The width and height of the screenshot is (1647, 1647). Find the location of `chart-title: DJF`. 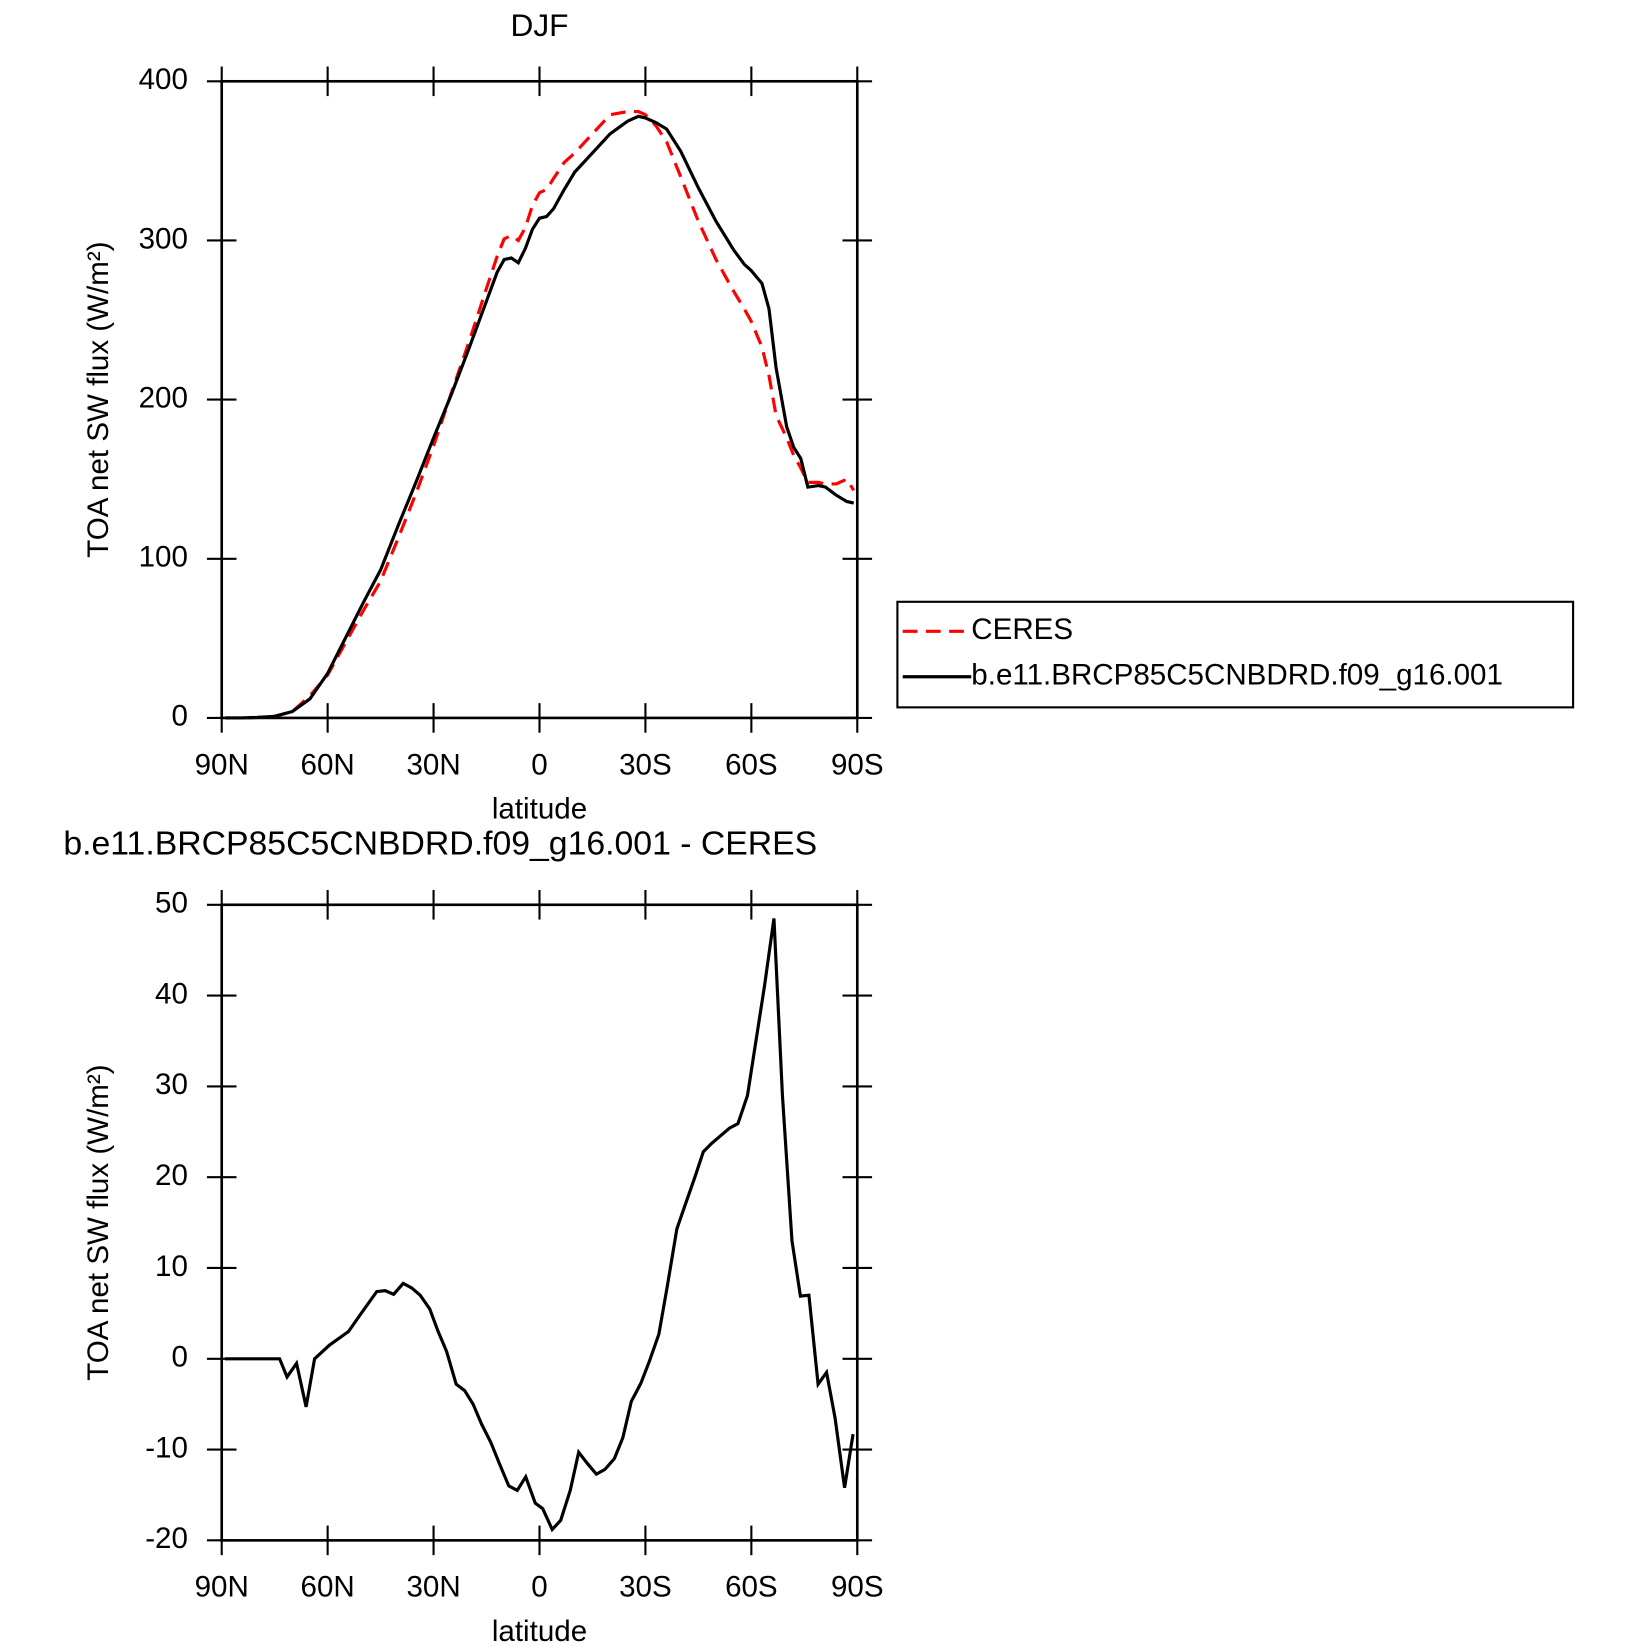

chart-title: DJF is located at coordinates (539, 25).